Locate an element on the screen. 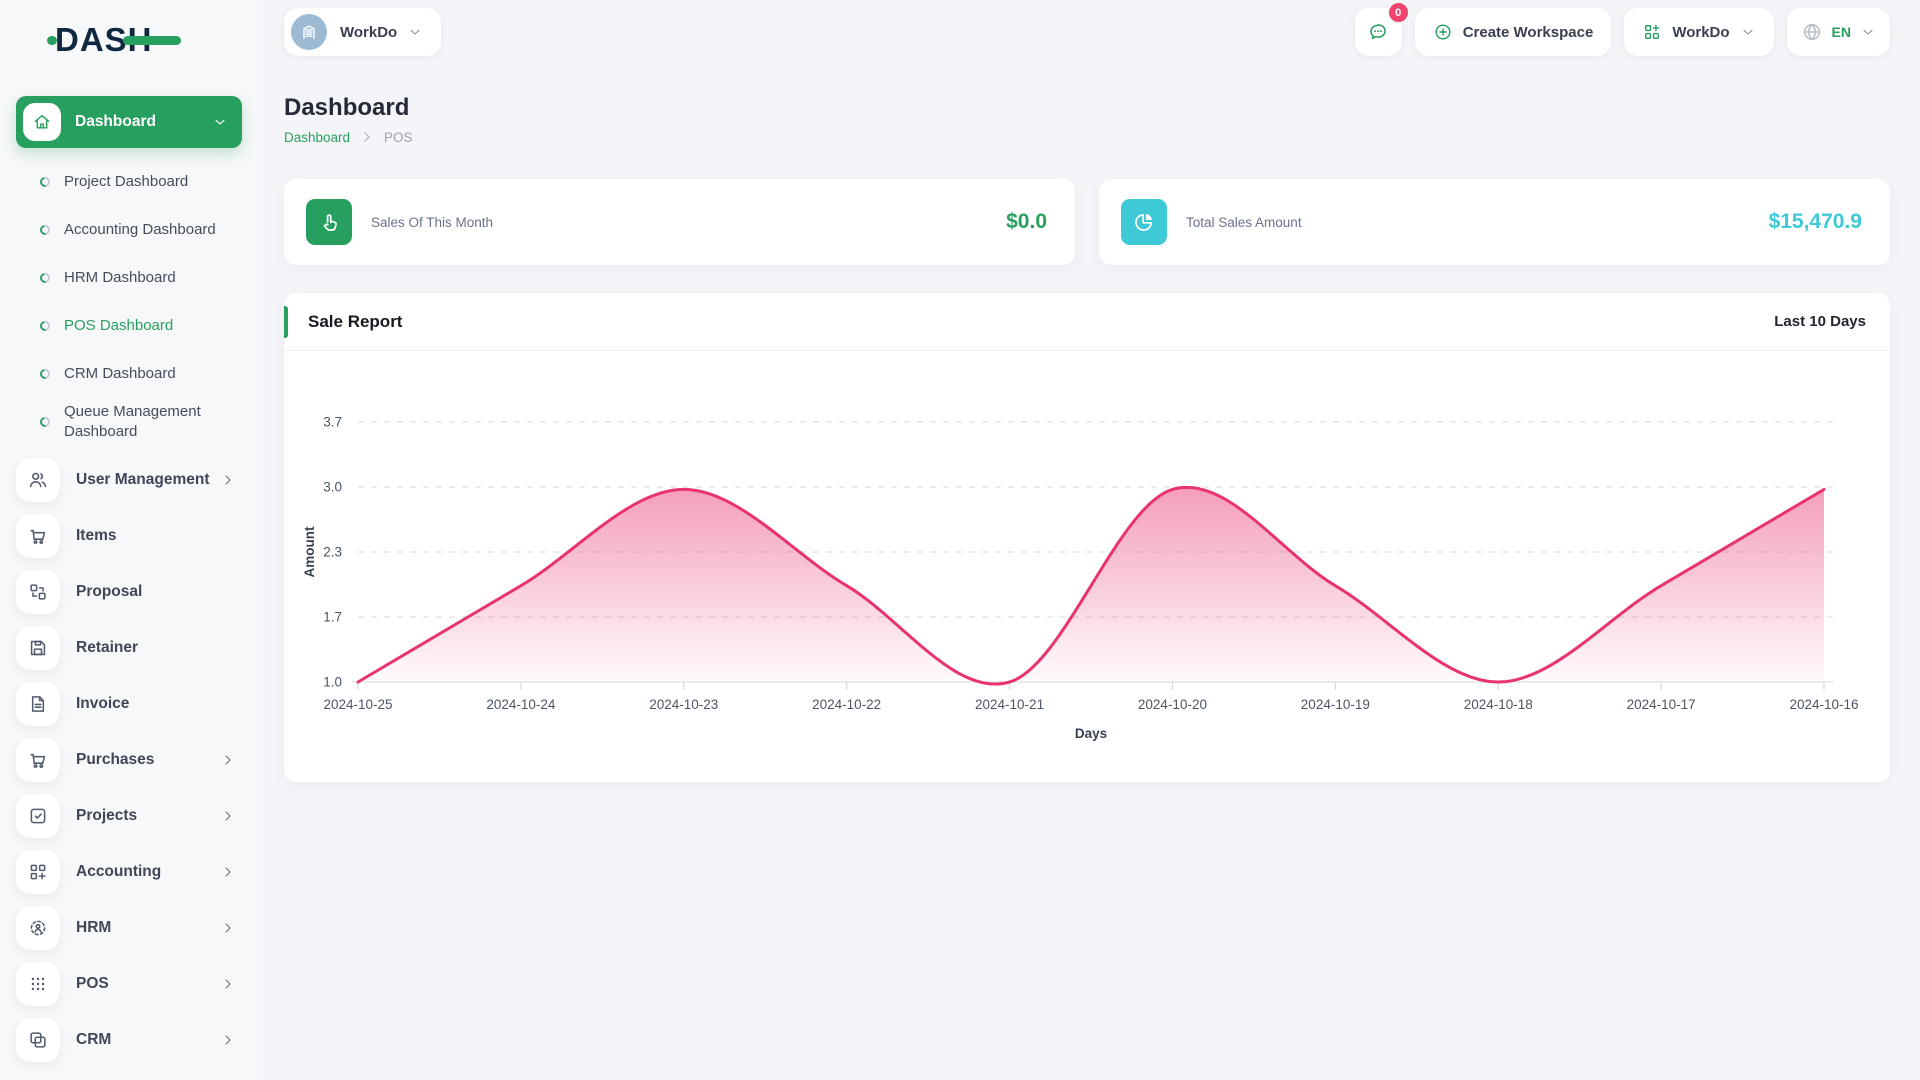 This screenshot has height=1080, width=1920. sidebar-item-label: Items is located at coordinates (96, 535).